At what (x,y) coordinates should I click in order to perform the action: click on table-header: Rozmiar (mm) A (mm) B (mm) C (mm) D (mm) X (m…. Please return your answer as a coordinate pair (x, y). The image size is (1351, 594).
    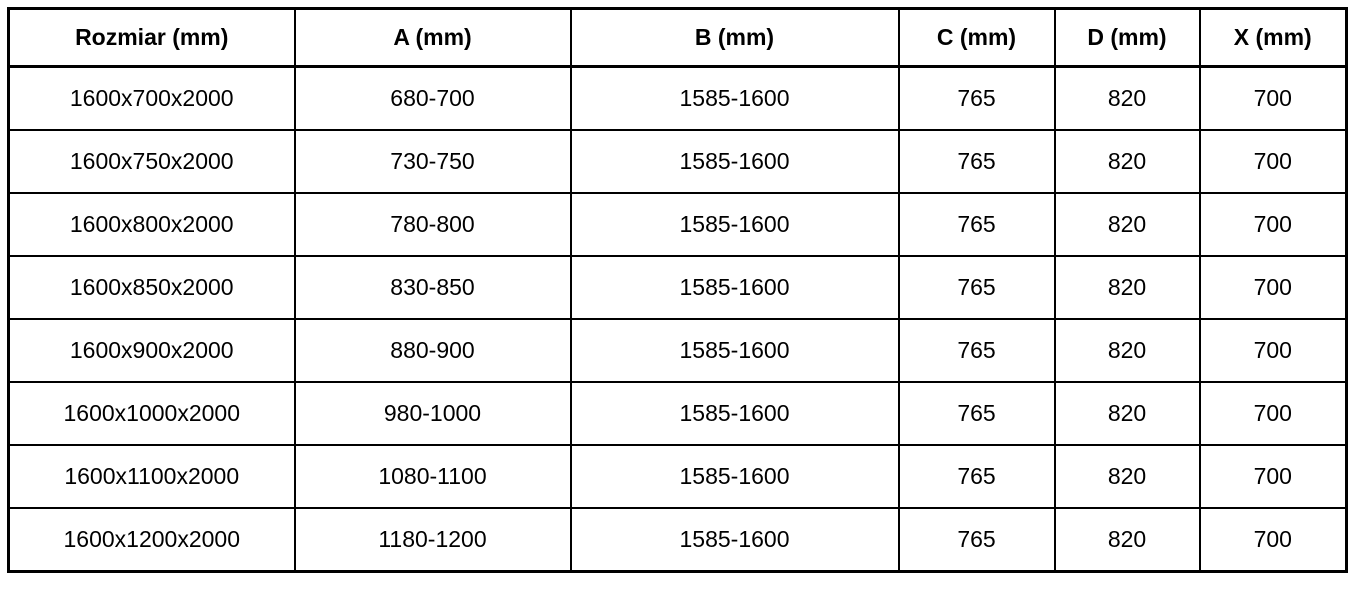
    Looking at the image, I should click on (677, 37).